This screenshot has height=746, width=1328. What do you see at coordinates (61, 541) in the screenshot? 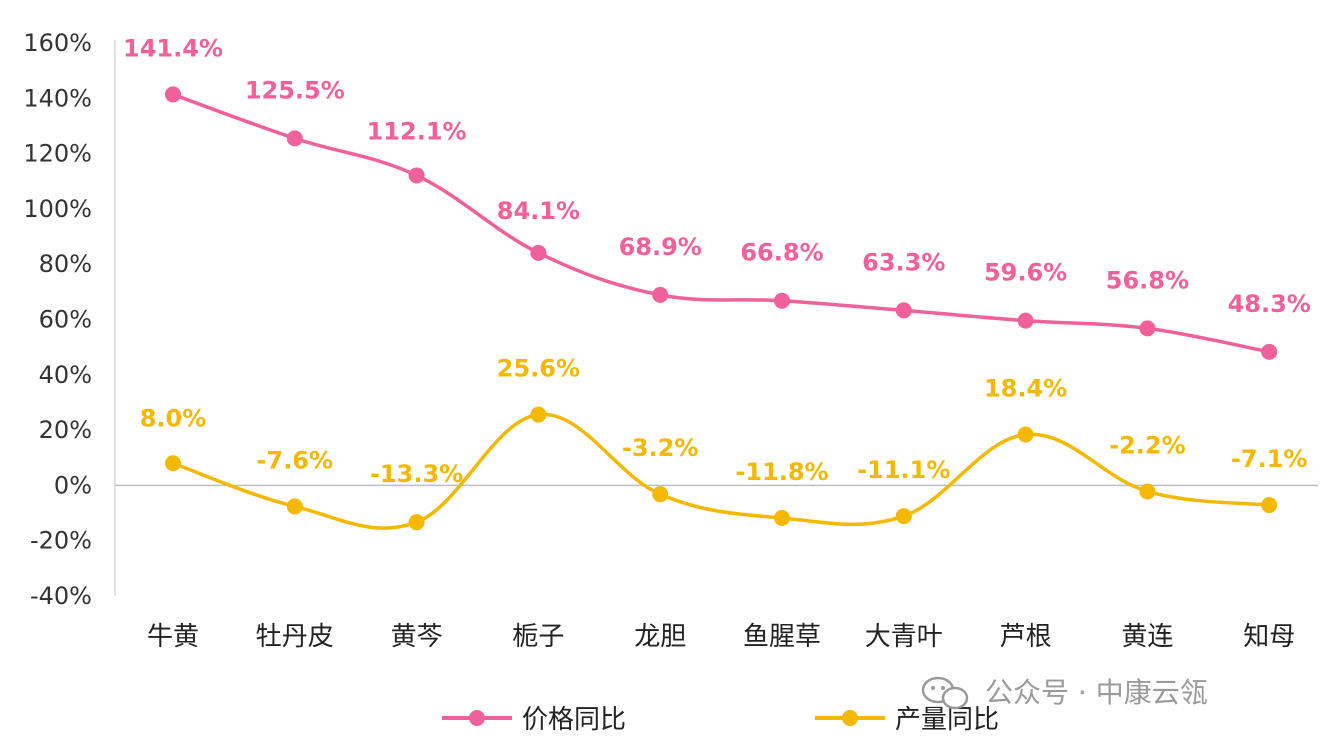
I see `y-tick-label: -20%` at bounding box center [61, 541].